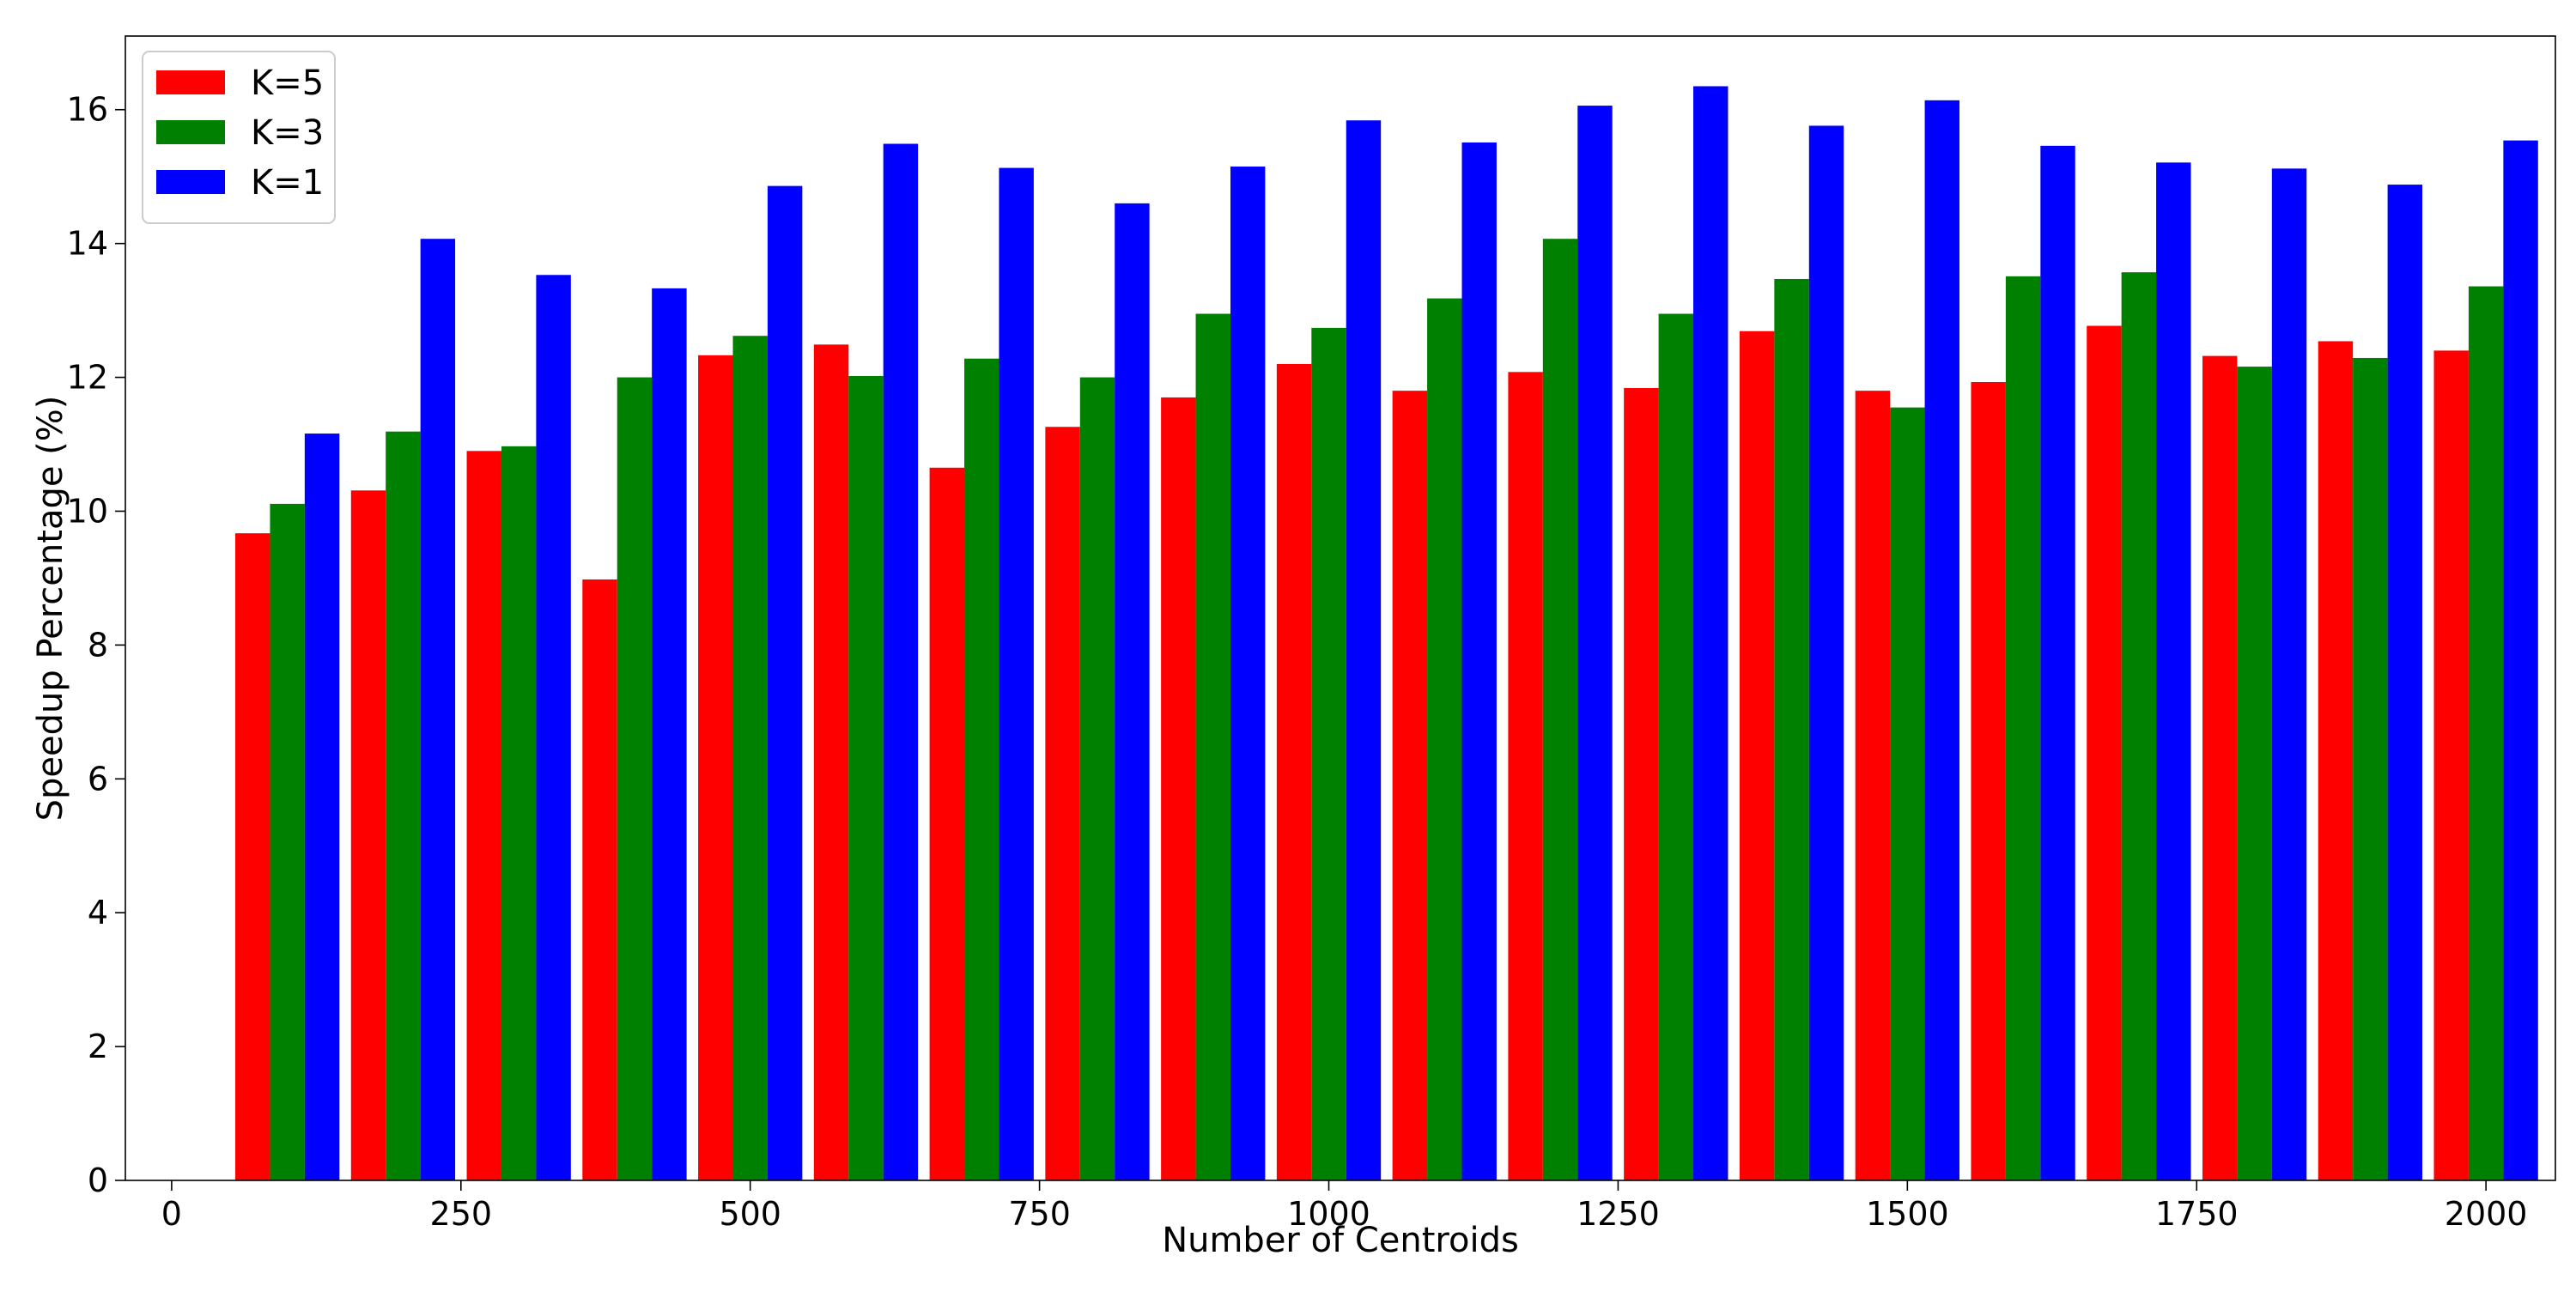 The height and width of the screenshot is (1292, 2576). Describe the element at coordinates (750, 1214) in the screenshot. I see `x-tick-label: 500` at that location.